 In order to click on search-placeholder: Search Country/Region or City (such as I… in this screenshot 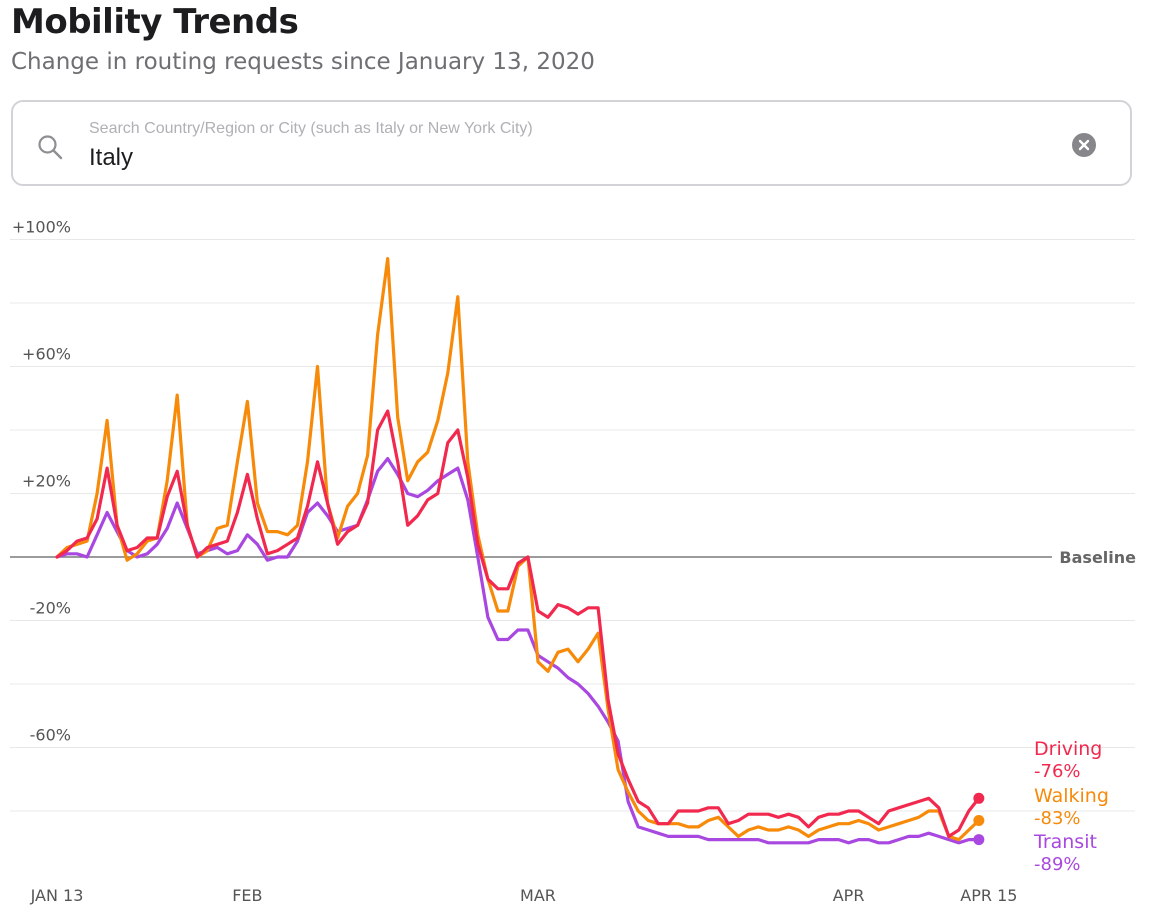, I will do `click(311, 128)`.